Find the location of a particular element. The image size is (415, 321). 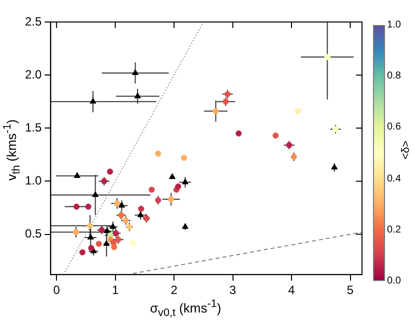

y-tick-label: 0.5 is located at coordinates (33, 233).